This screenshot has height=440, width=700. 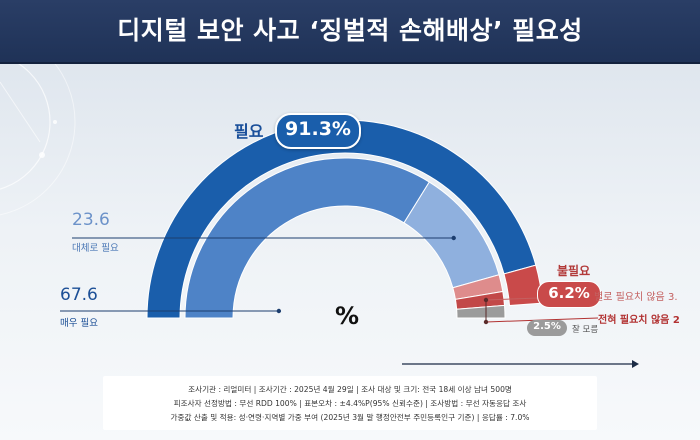 I want to click on slice-value-not-much: 3., so click(x=672, y=297).